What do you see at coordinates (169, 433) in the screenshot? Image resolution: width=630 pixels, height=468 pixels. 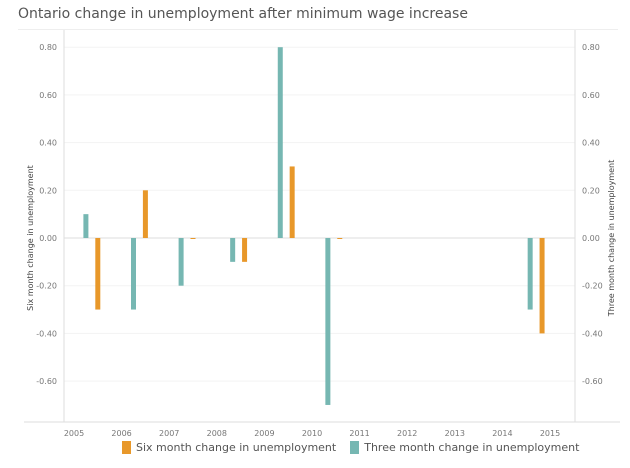 I see `x-tick-label: 2007` at bounding box center [169, 433].